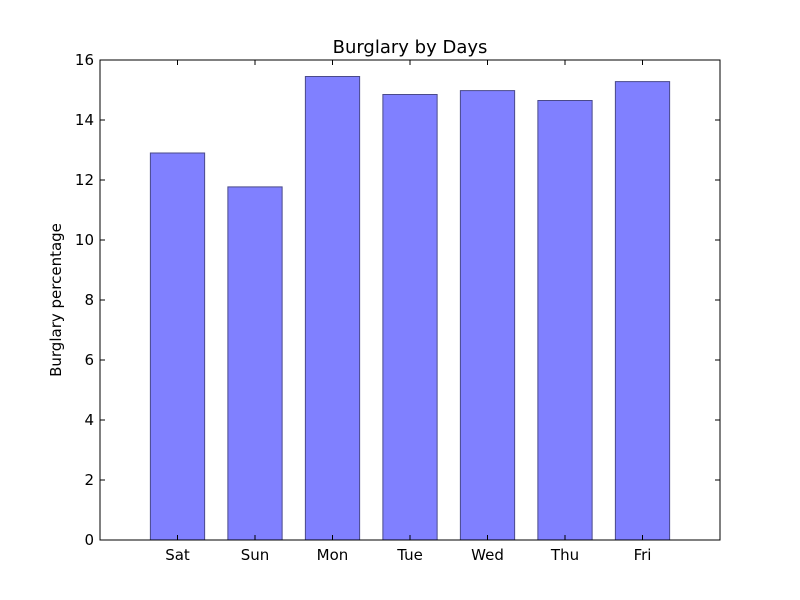 This screenshot has width=800, height=600. What do you see at coordinates (84, 60) in the screenshot?
I see `y-tick-label: 16` at bounding box center [84, 60].